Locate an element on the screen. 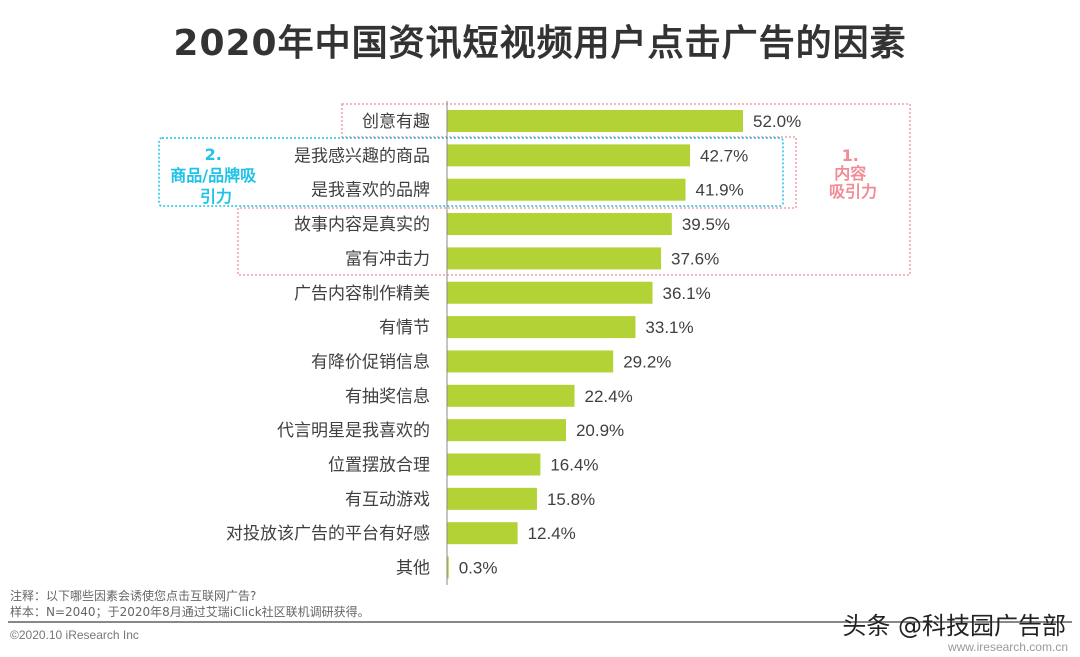 This screenshot has height=657, width=1080. note-question: 注释：以下哪些因素会诱使您点击互联网广告? is located at coordinates (133, 596).